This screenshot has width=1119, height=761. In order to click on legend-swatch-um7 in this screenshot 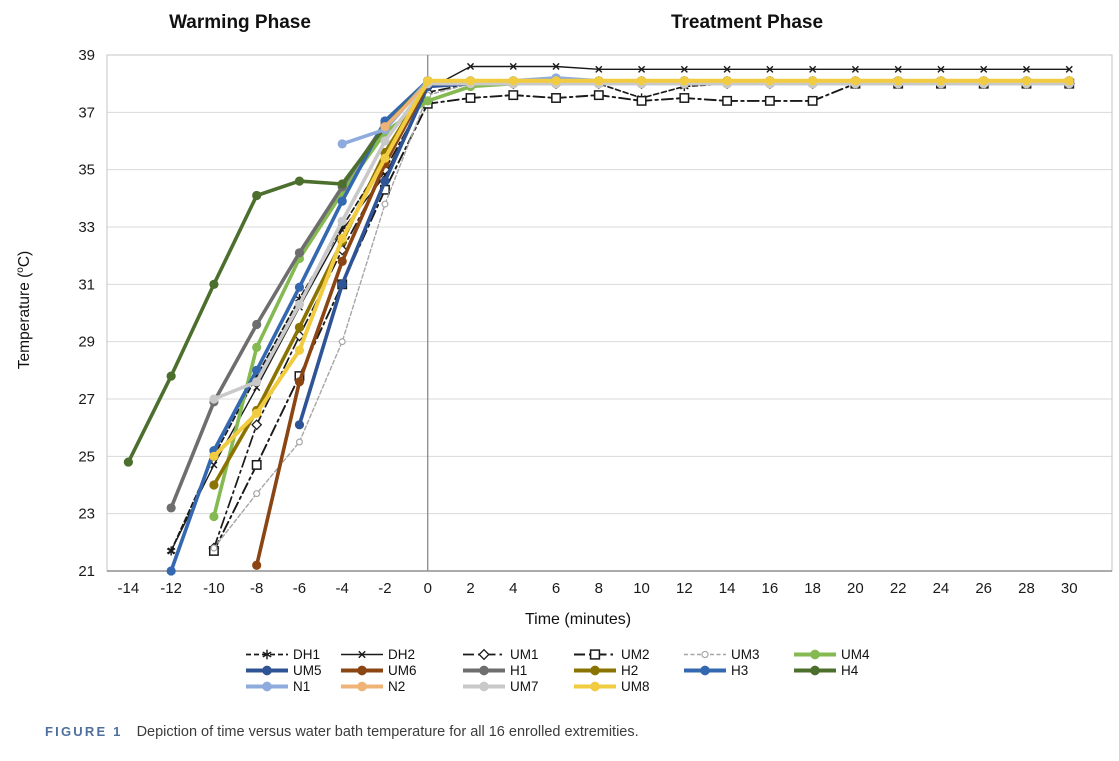, I will do `click(484, 686)`.